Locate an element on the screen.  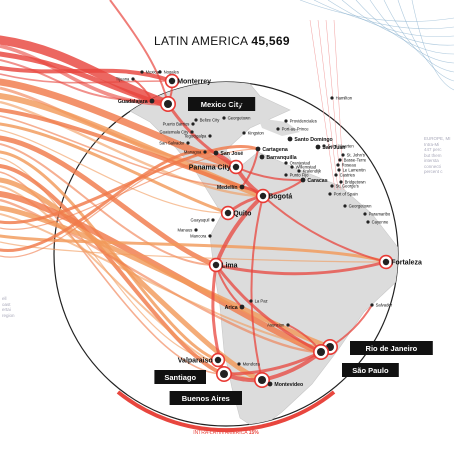
city-label: Willemstad is located at coordinates (306, 166).